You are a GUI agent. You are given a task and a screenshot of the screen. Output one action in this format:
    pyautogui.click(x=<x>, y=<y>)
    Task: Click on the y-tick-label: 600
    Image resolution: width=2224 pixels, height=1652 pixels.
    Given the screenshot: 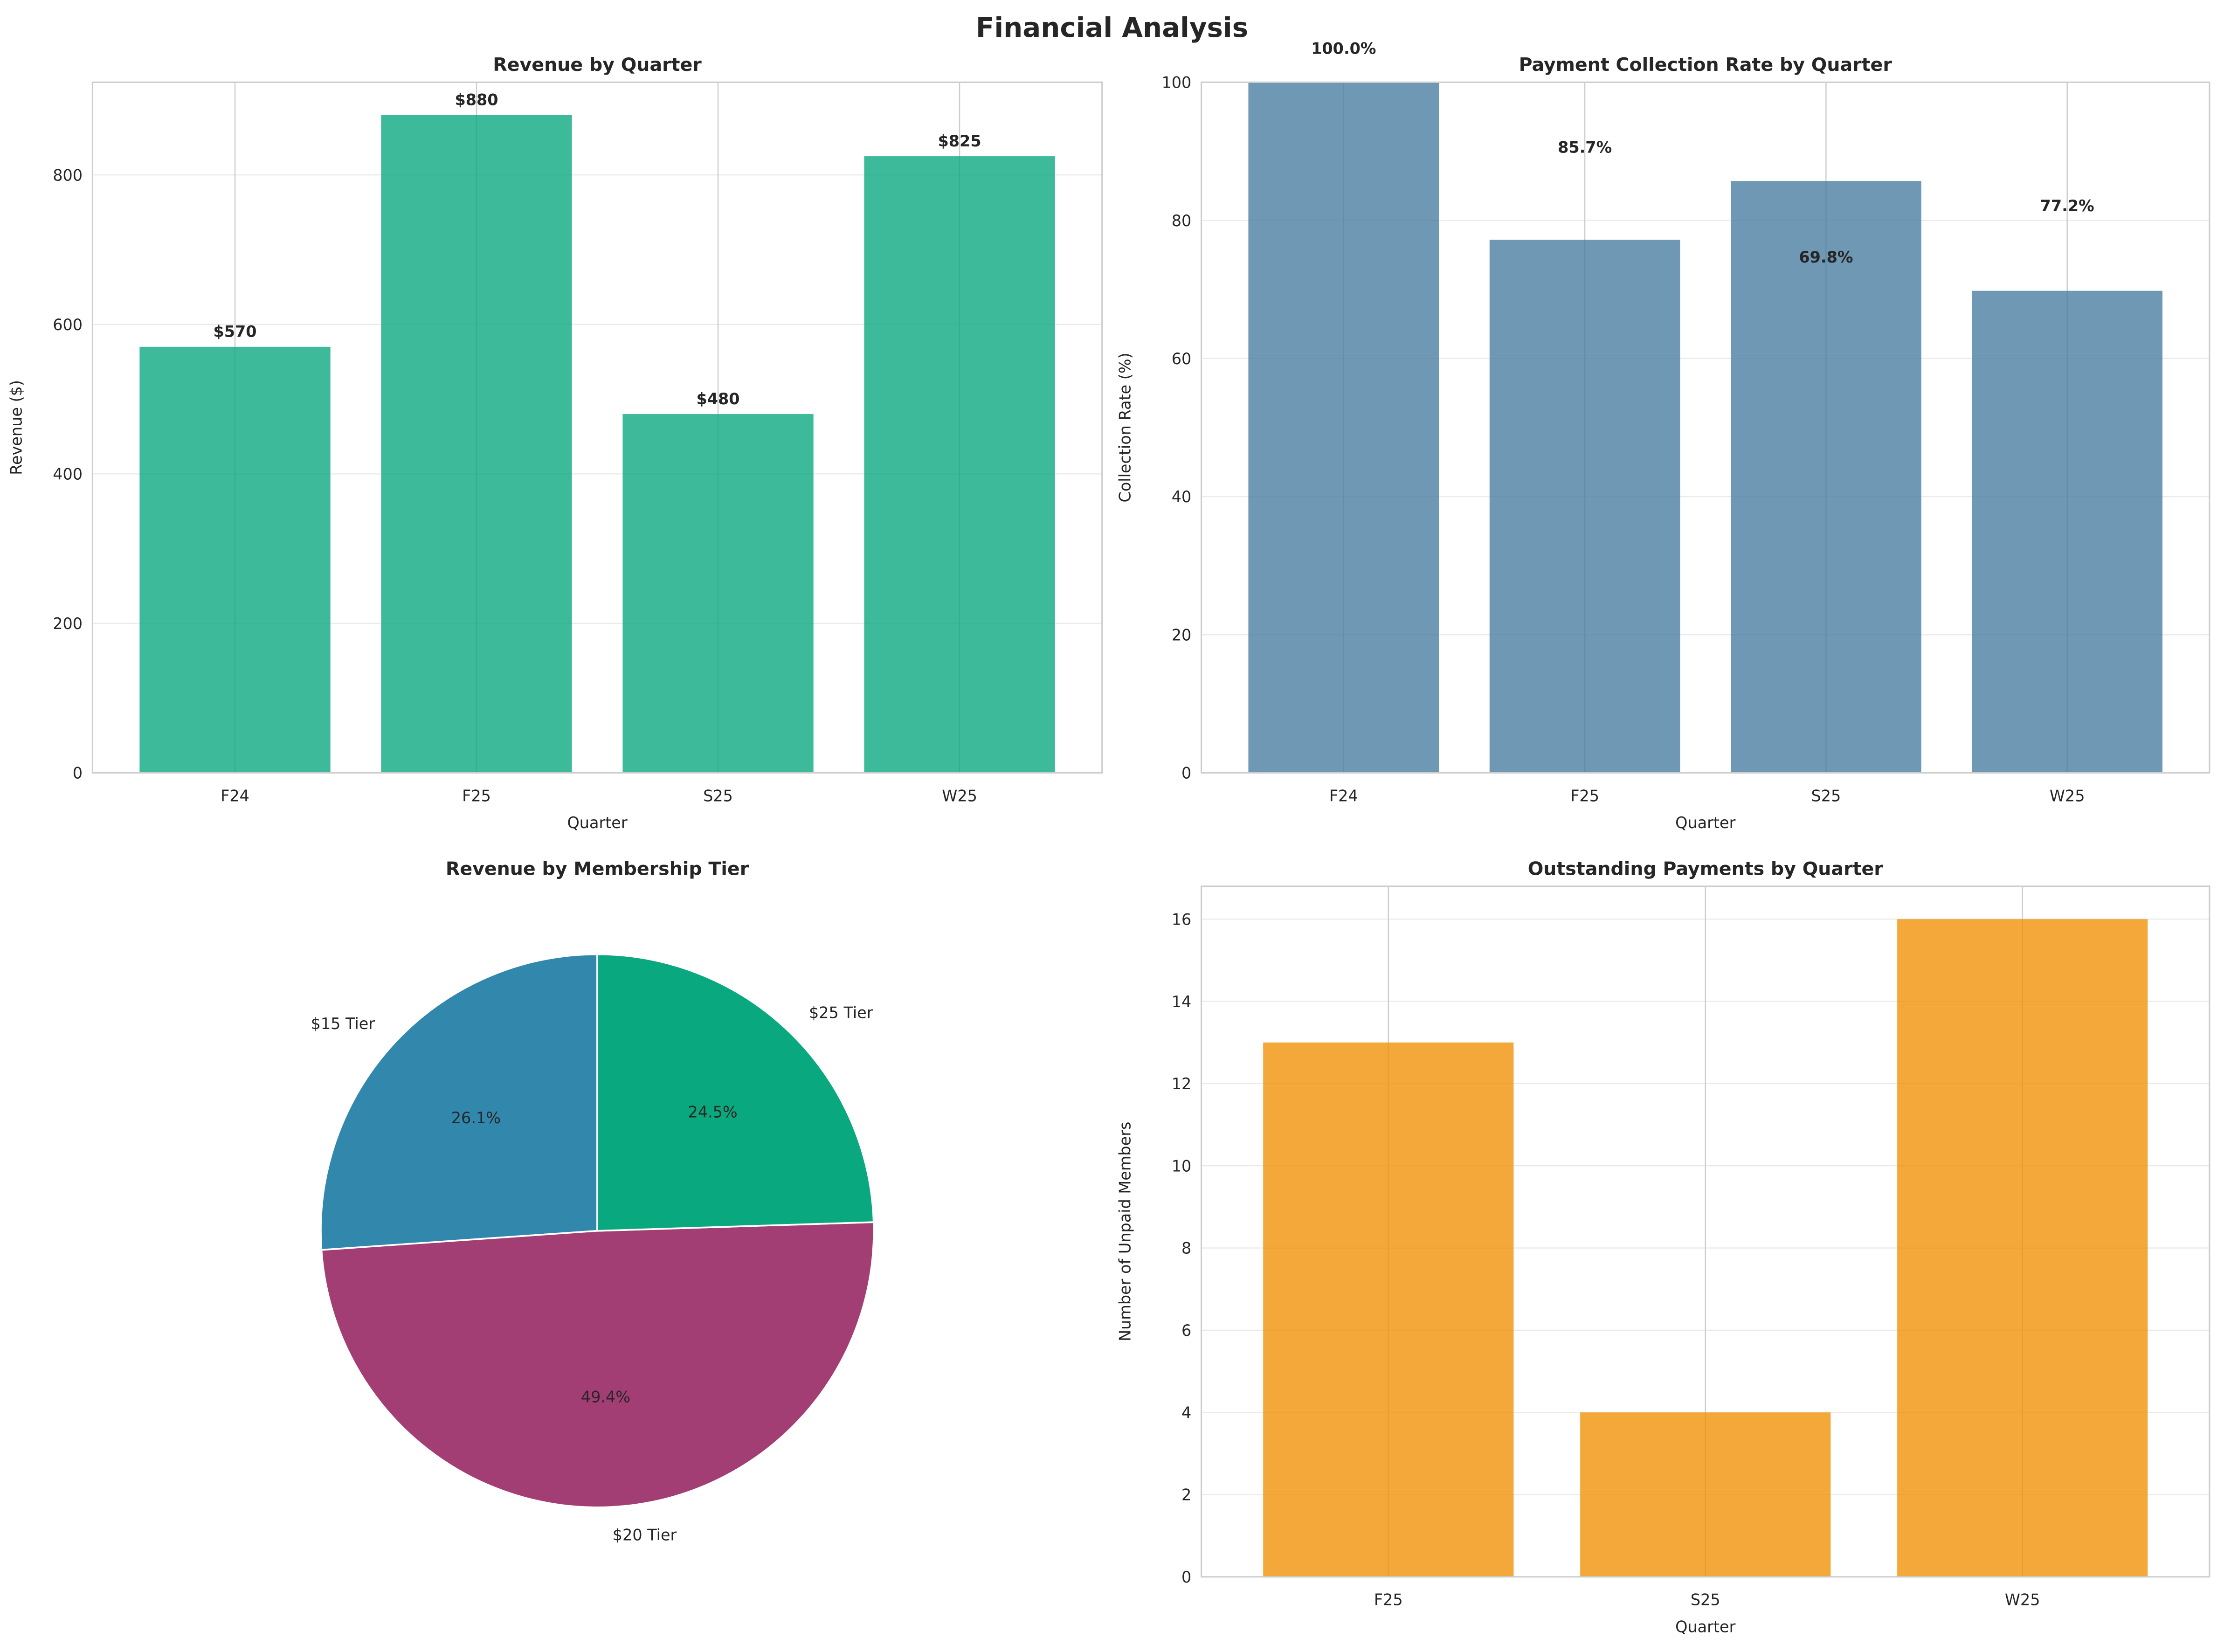 What is the action you would take?
    pyautogui.click(x=68, y=325)
    